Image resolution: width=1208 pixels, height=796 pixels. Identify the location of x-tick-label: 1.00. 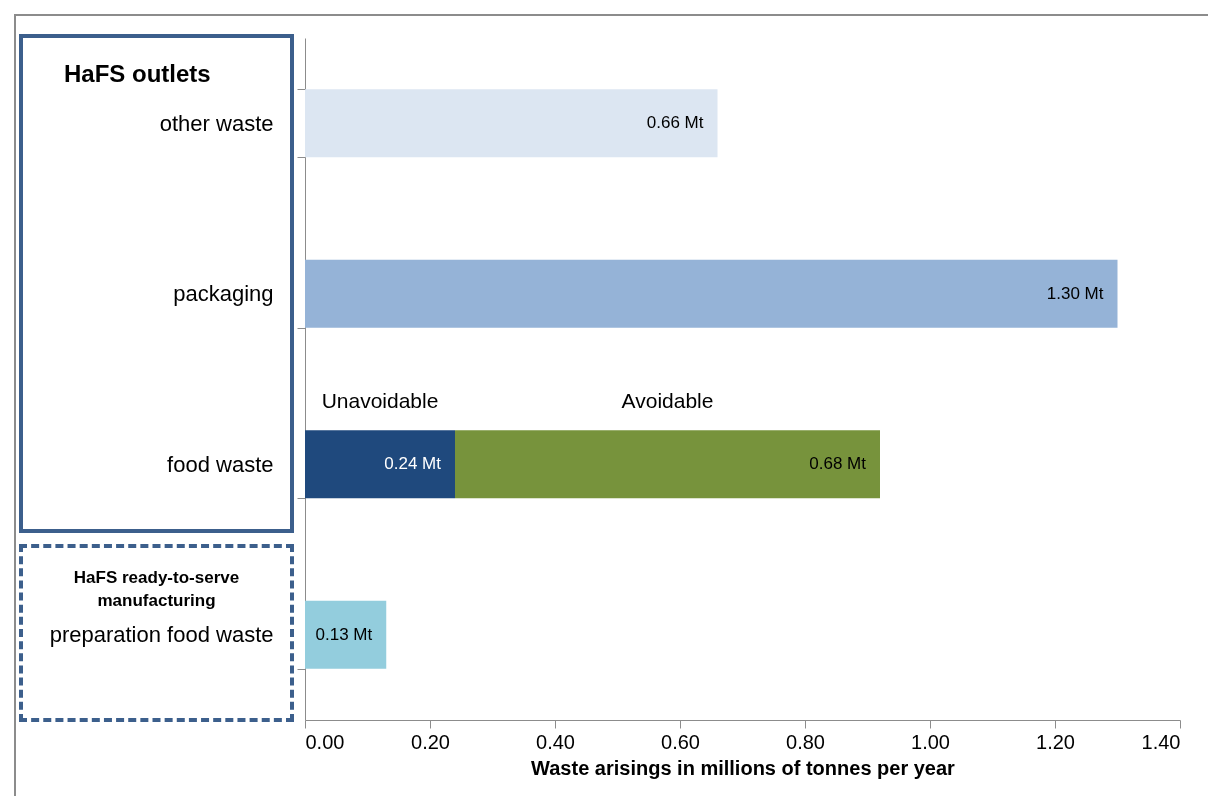
(930, 741).